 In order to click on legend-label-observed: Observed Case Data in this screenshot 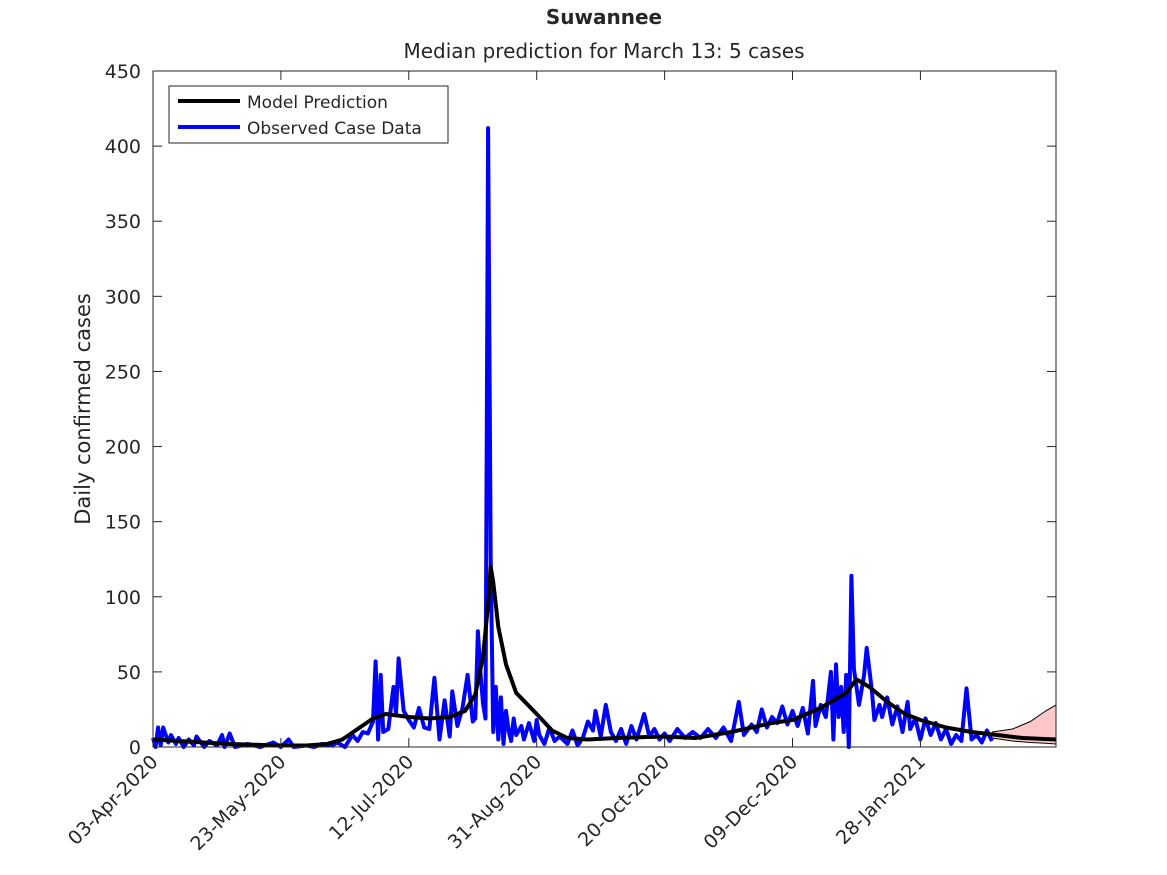, I will do `click(334, 129)`.